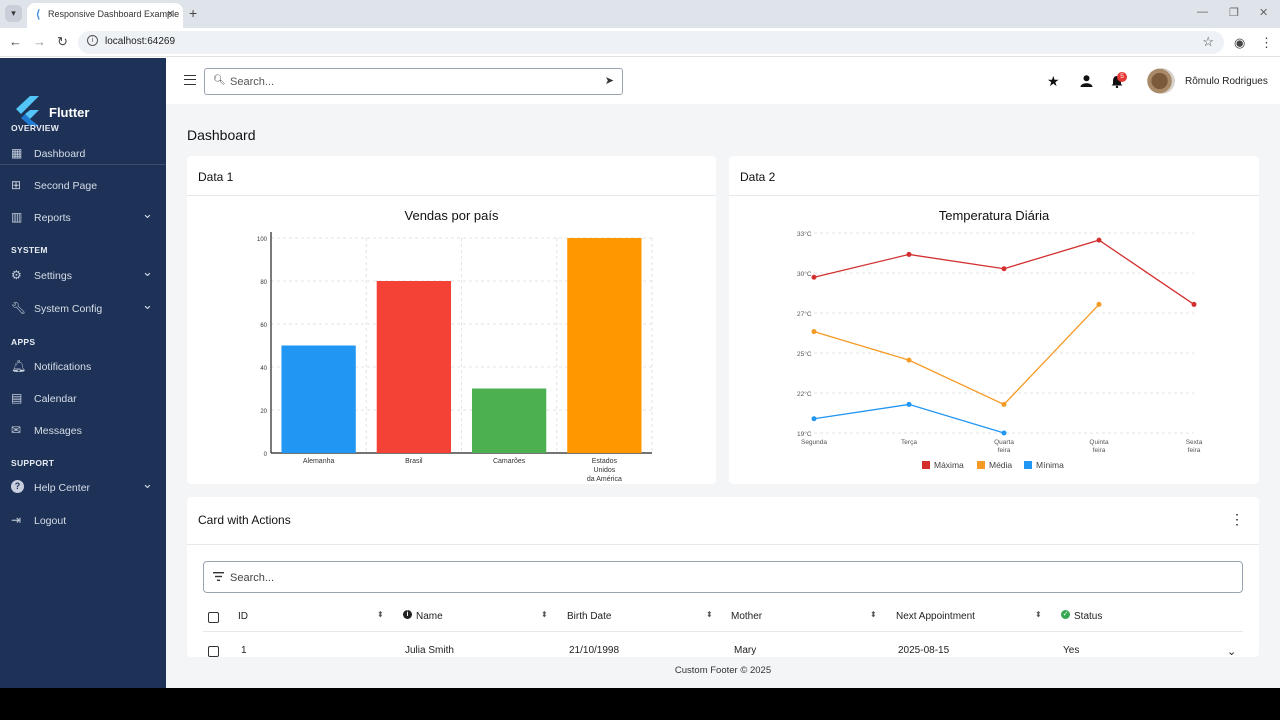 The width and height of the screenshot is (1280, 720). What do you see at coordinates (68, 309) in the screenshot?
I see `sidebar-item-label: System Config` at bounding box center [68, 309].